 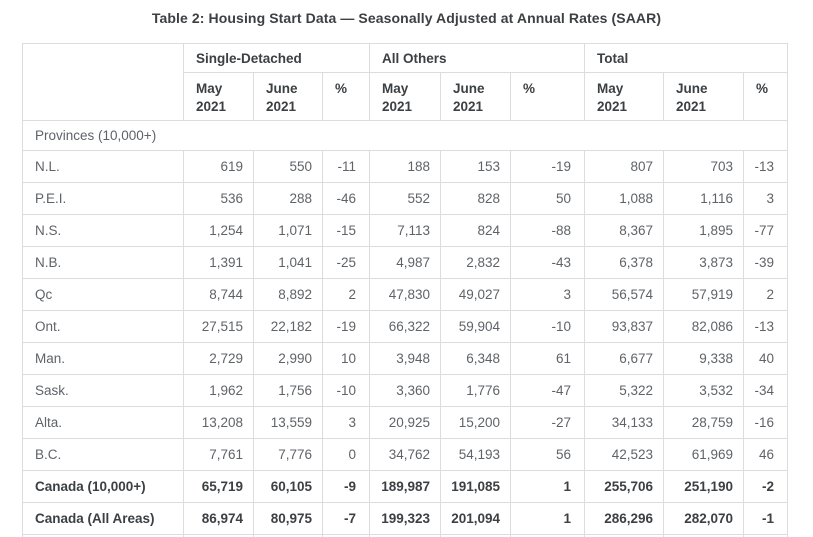 What do you see at coordinates (624, 198) in the screenshot?
I see `cell-t_may: 1,088` at bounding box center [624, 198].